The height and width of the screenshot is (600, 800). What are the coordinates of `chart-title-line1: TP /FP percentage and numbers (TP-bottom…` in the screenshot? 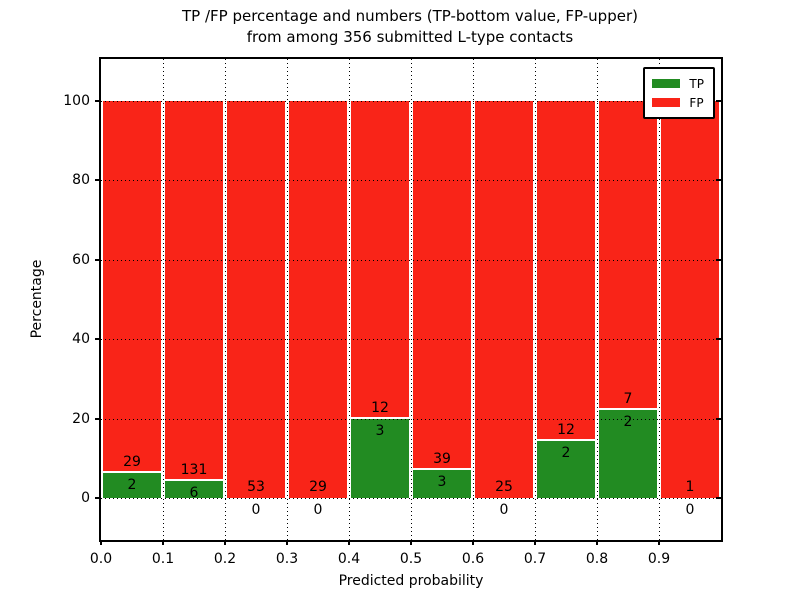 It's located at (410, 16).